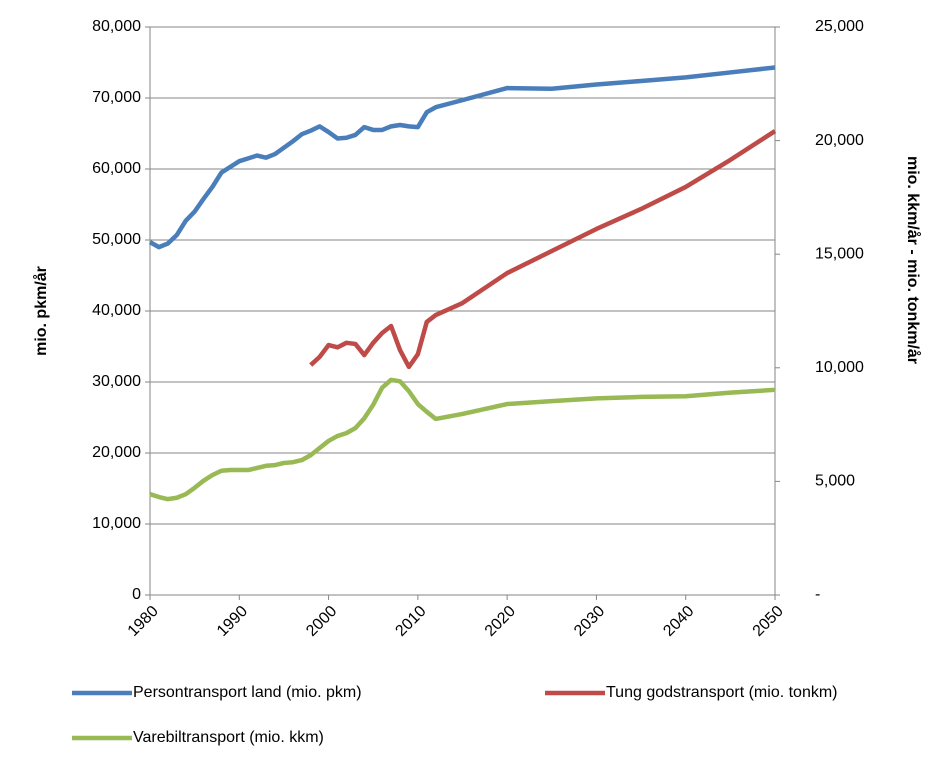 This screenshot has width=931, height=776. What do you see at coordinates (768, 621) in the screenshot?
I see `x-tick-label: 2050` at bounding box center [768, 621].